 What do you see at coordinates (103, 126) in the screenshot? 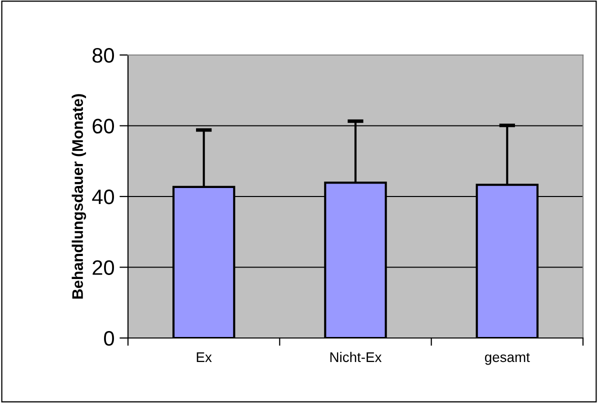
I see `y-tick-label: 60` at bounding box center [103, 126].